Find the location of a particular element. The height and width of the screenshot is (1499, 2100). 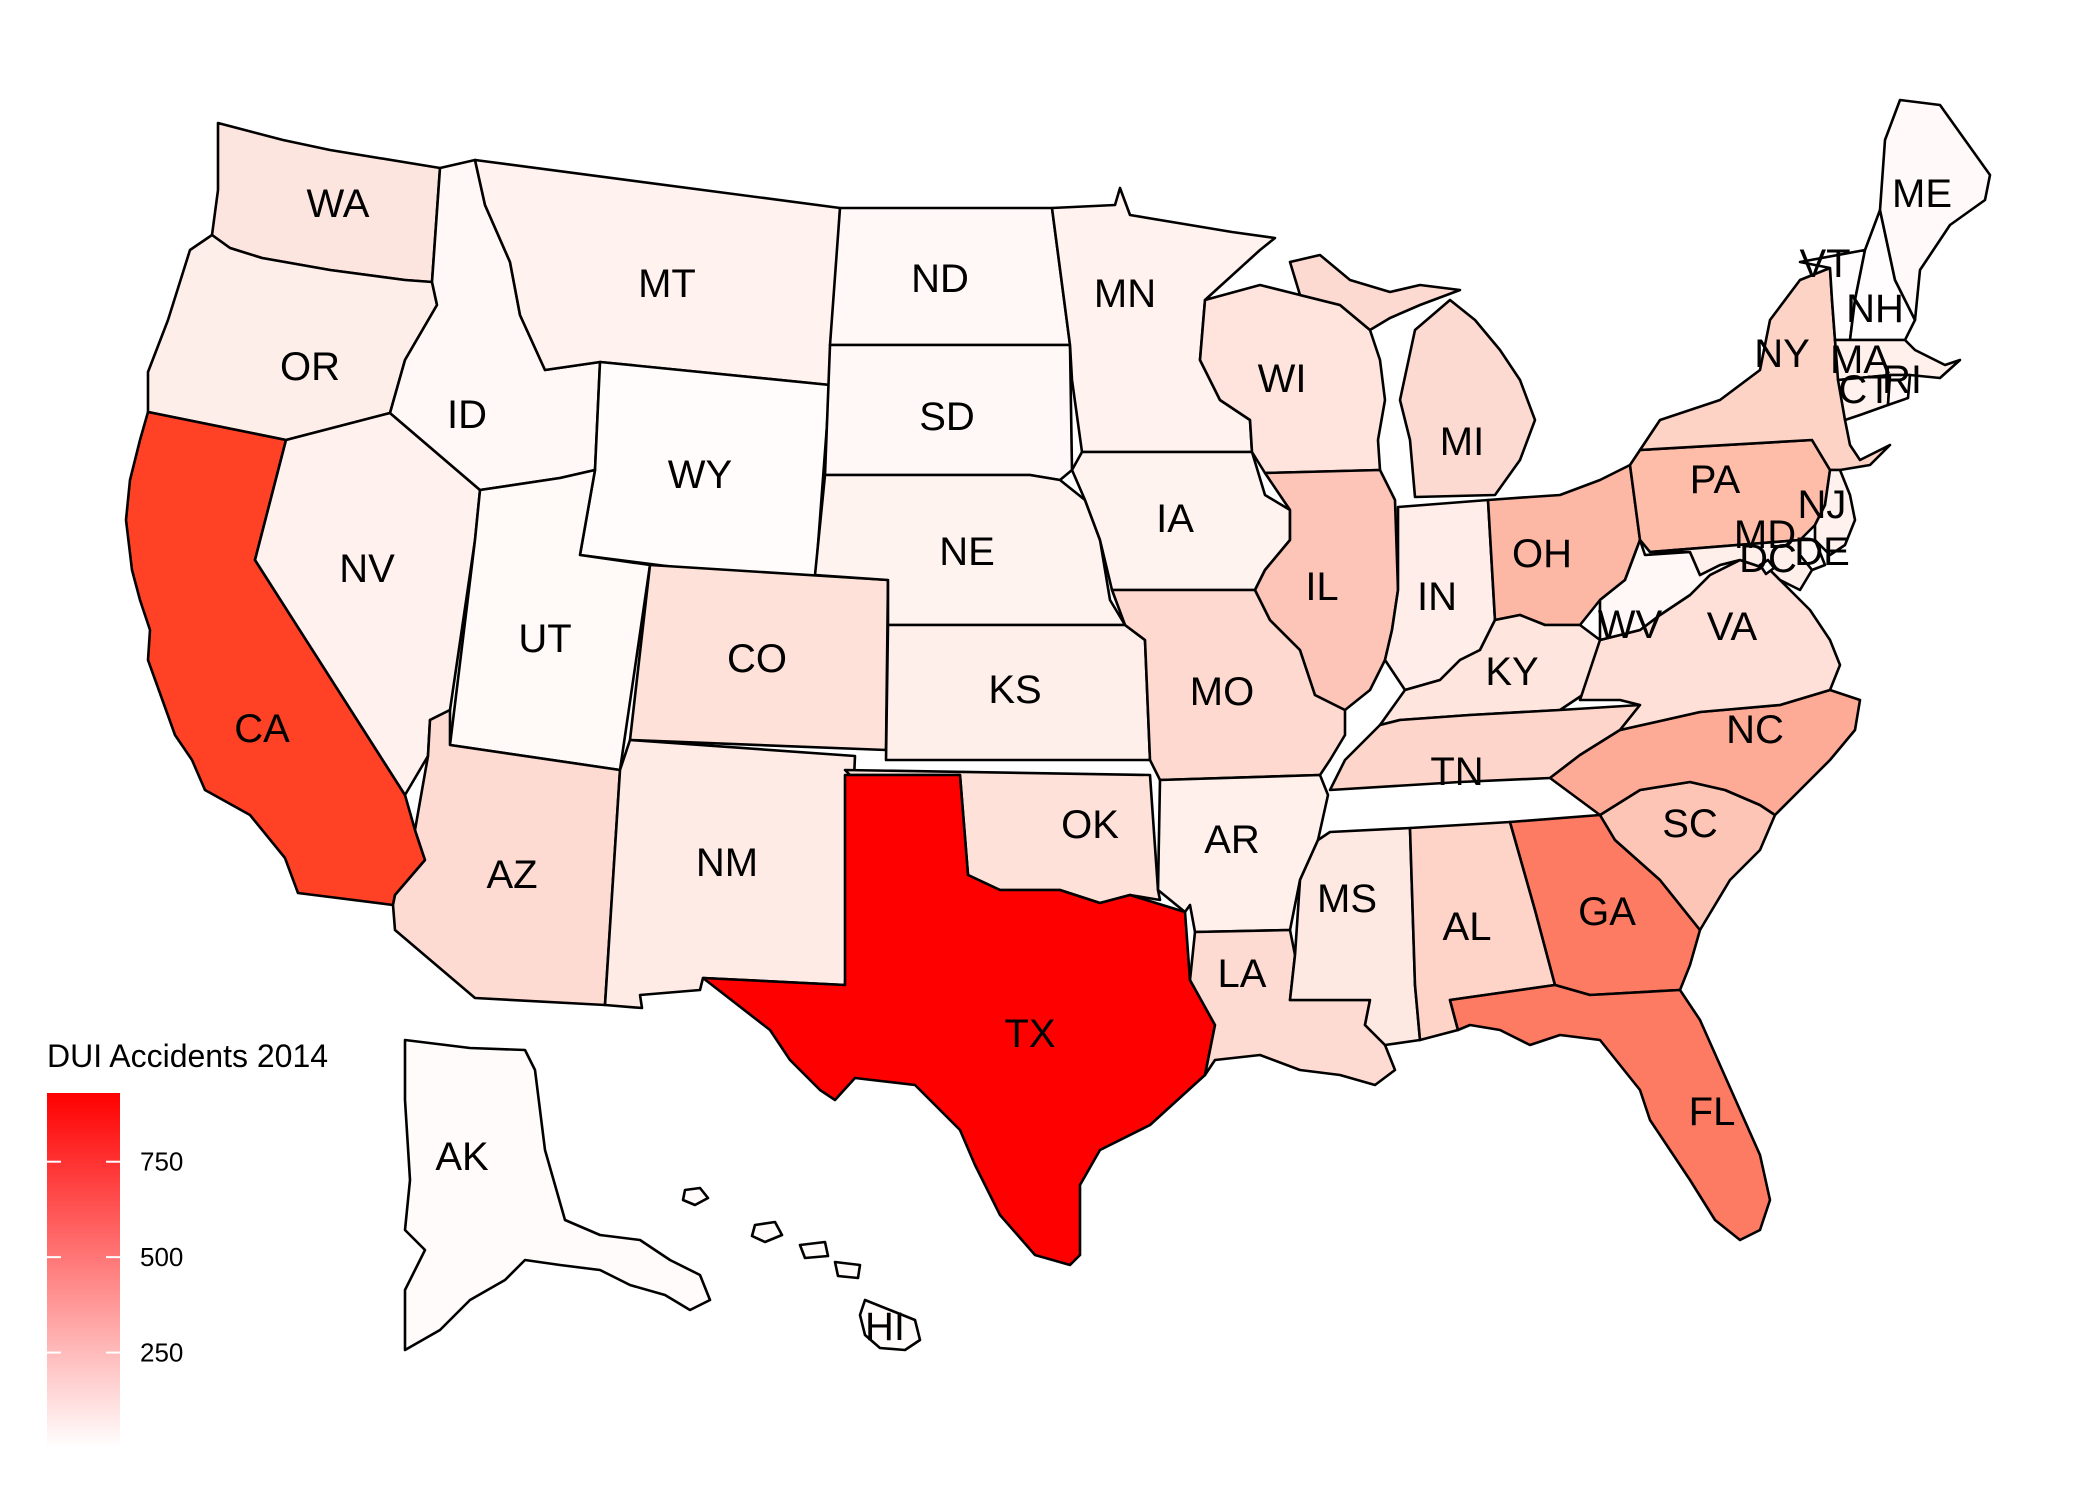

state-hi is located at coordinates (890, 1325).